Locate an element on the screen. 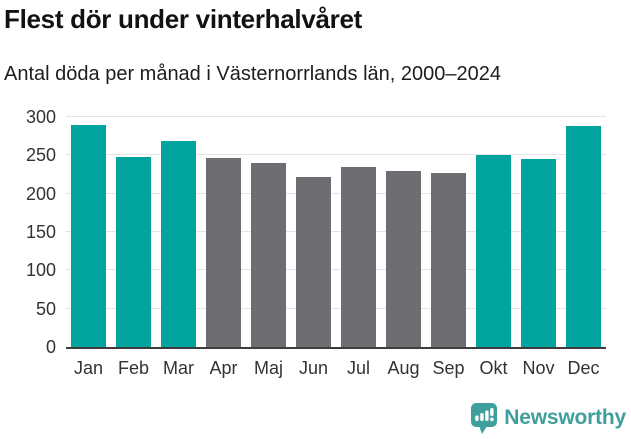 The height and width of the screenshot is (439, 631). bar-aug is located at coordinates (403, 258).